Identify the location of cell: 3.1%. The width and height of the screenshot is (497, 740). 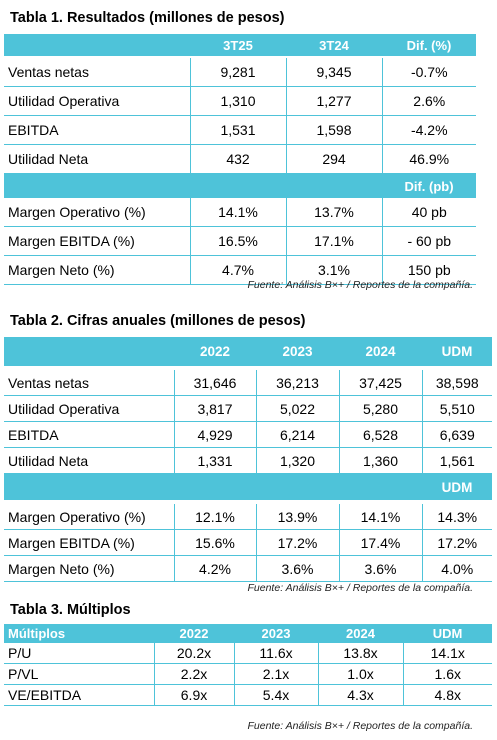
(333, 270).